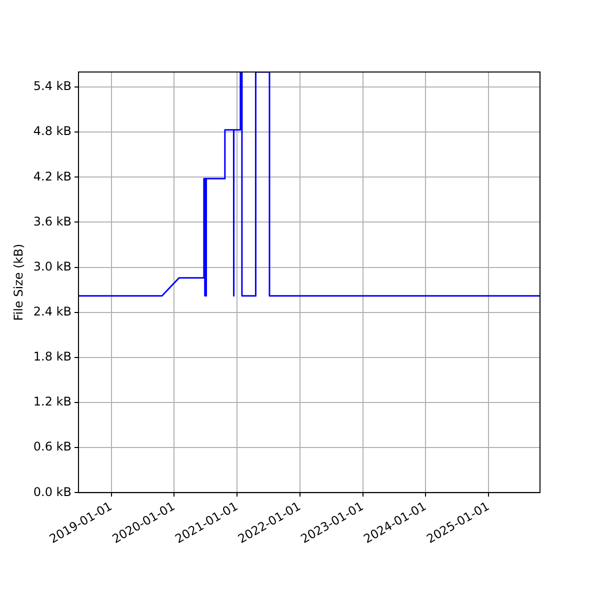 This screenshot has height=600, width=600. What do you see at coordinates (52, 311) in the screenshot?
I see `y-tick-label: 2.4 kB` at bounding box center [52, 311].